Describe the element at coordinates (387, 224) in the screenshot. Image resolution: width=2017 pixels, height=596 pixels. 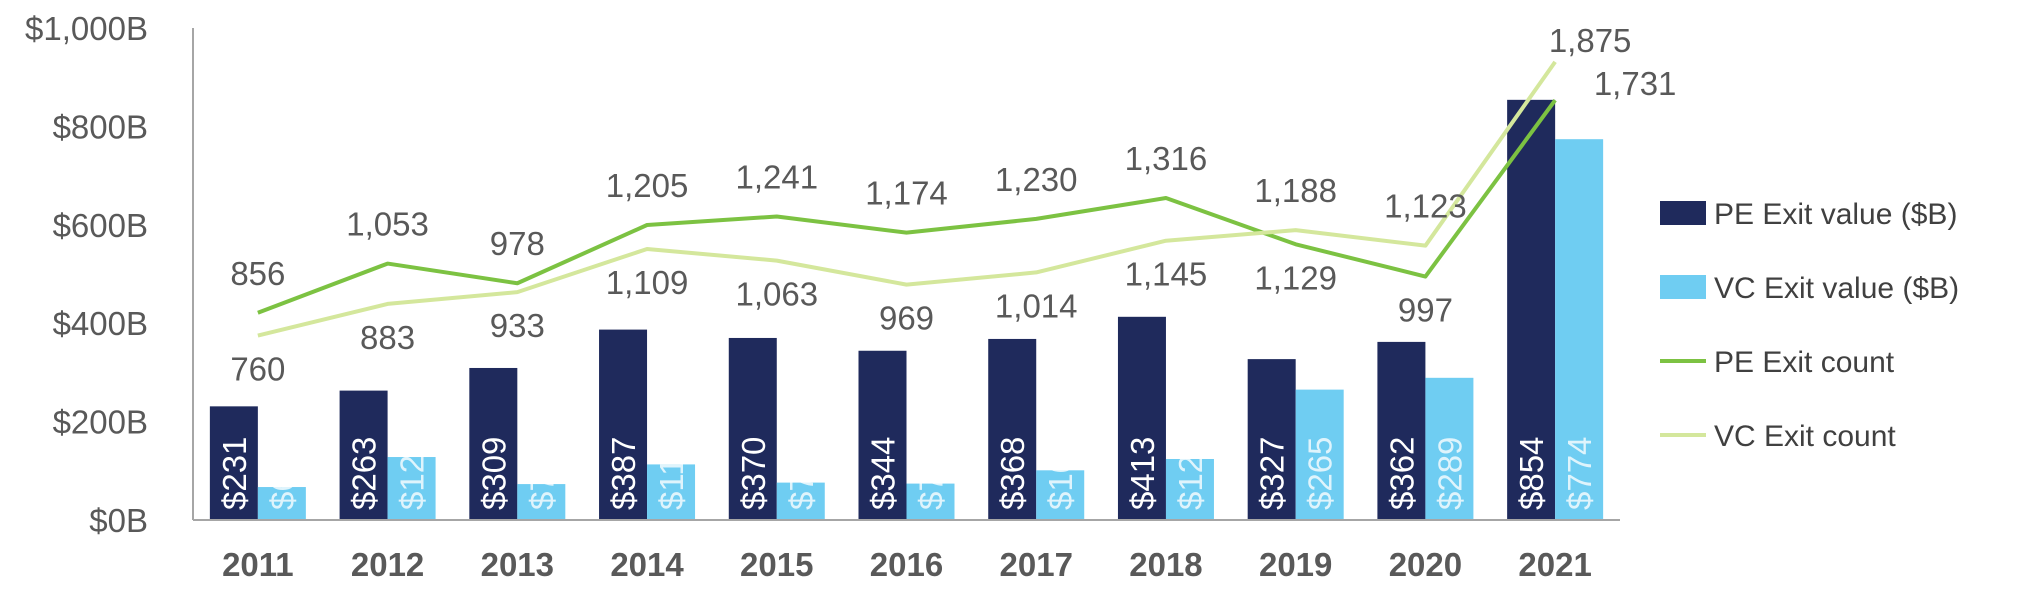
I see `pe-exit-count-label: 1,053` at that location.